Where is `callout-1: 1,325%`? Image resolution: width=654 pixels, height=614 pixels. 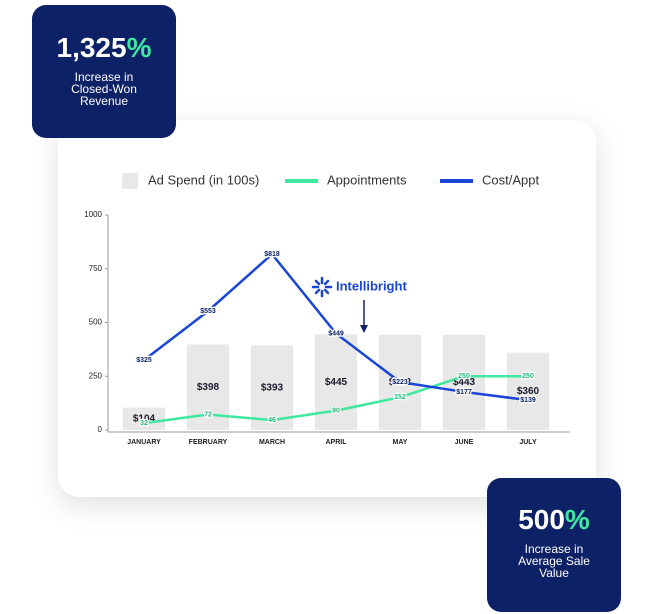
callout-1: 1,325% is located at coordinates (104, 71).